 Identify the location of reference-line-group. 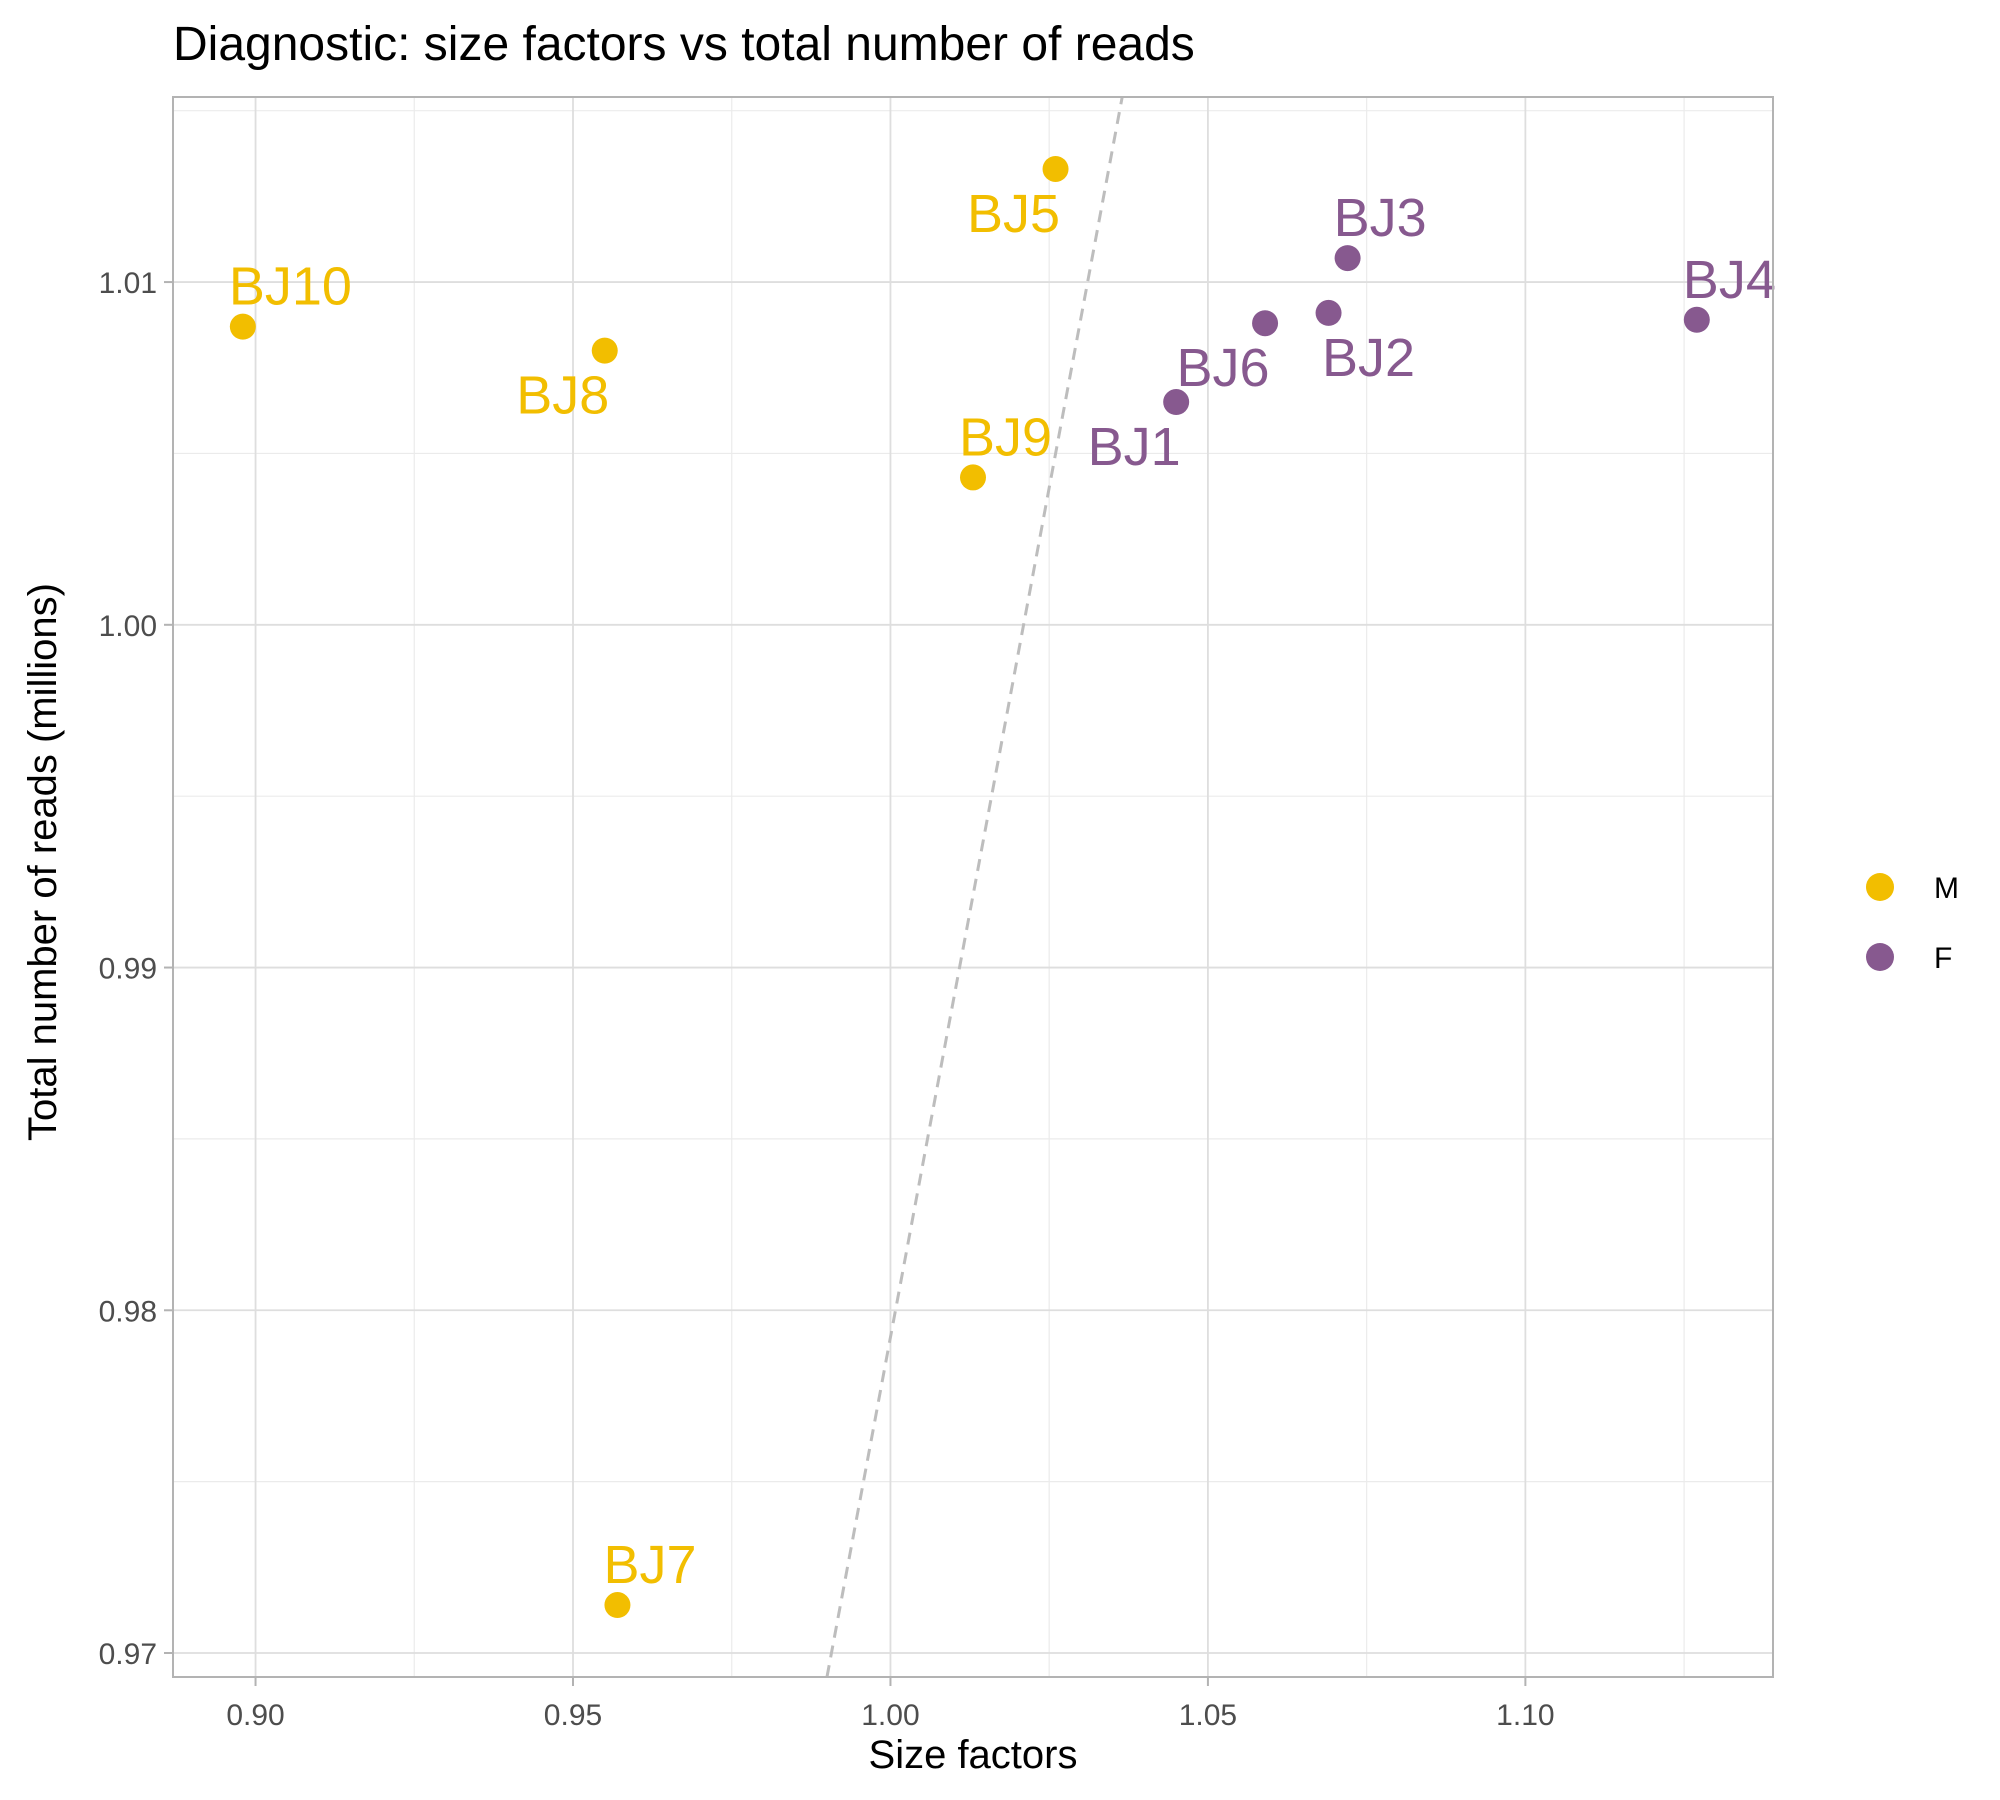
(974, 887).